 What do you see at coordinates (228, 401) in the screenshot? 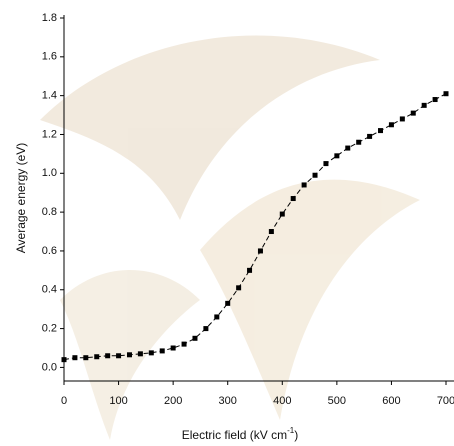
I see `x-tick-label: 300` at bounding box center [228, 401].